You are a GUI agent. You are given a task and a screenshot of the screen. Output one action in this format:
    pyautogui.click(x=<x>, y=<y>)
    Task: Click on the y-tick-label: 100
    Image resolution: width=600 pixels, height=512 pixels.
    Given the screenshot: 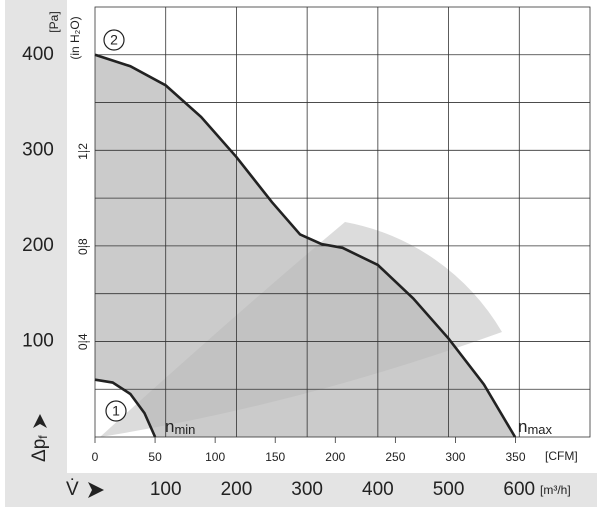 What is the action you would take?
    pyautogui.click(x=38, y=340)
    